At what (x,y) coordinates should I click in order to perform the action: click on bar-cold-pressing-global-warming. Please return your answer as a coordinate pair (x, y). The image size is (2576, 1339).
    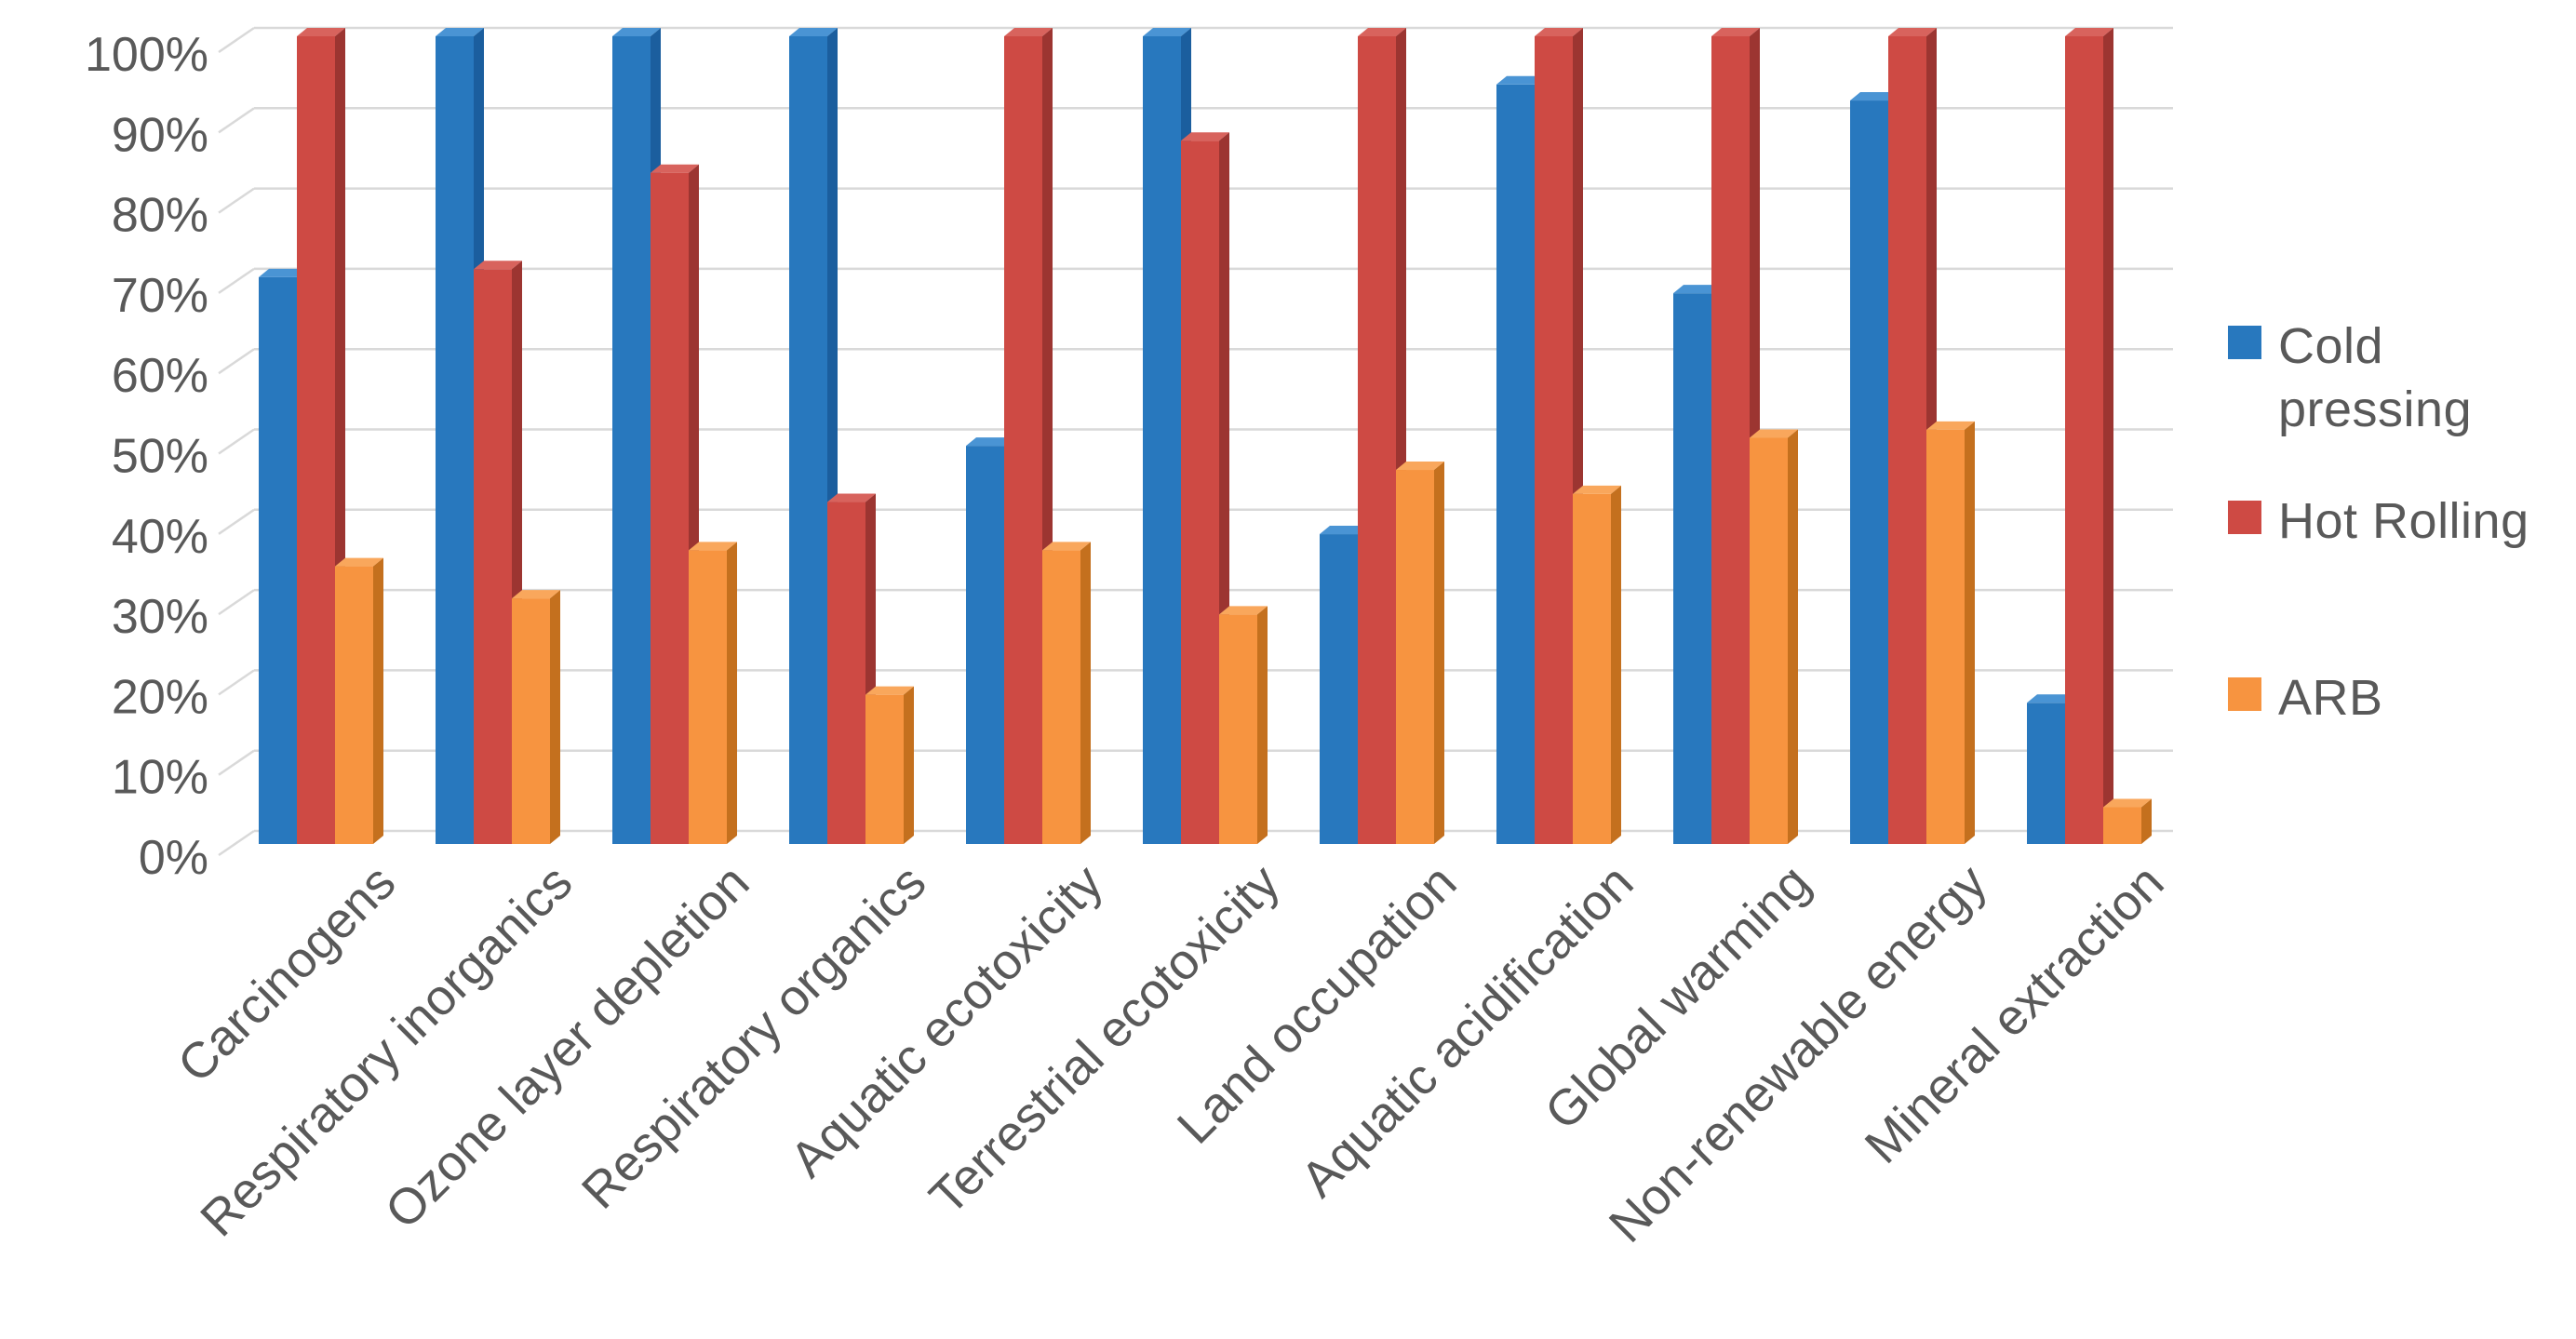
    Looking at the image, I should click on (1692, 568).